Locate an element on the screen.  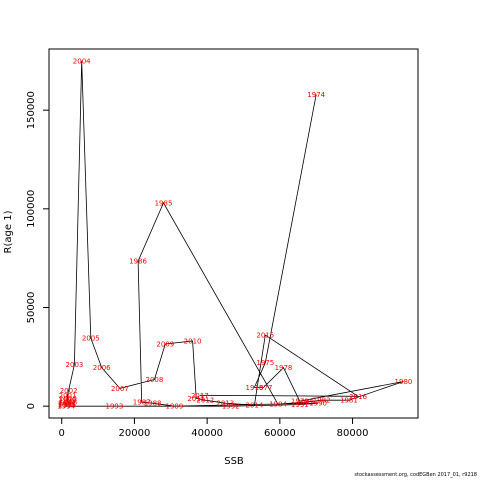
point-label-2014: 2014 is located at coordinates (254, 406).